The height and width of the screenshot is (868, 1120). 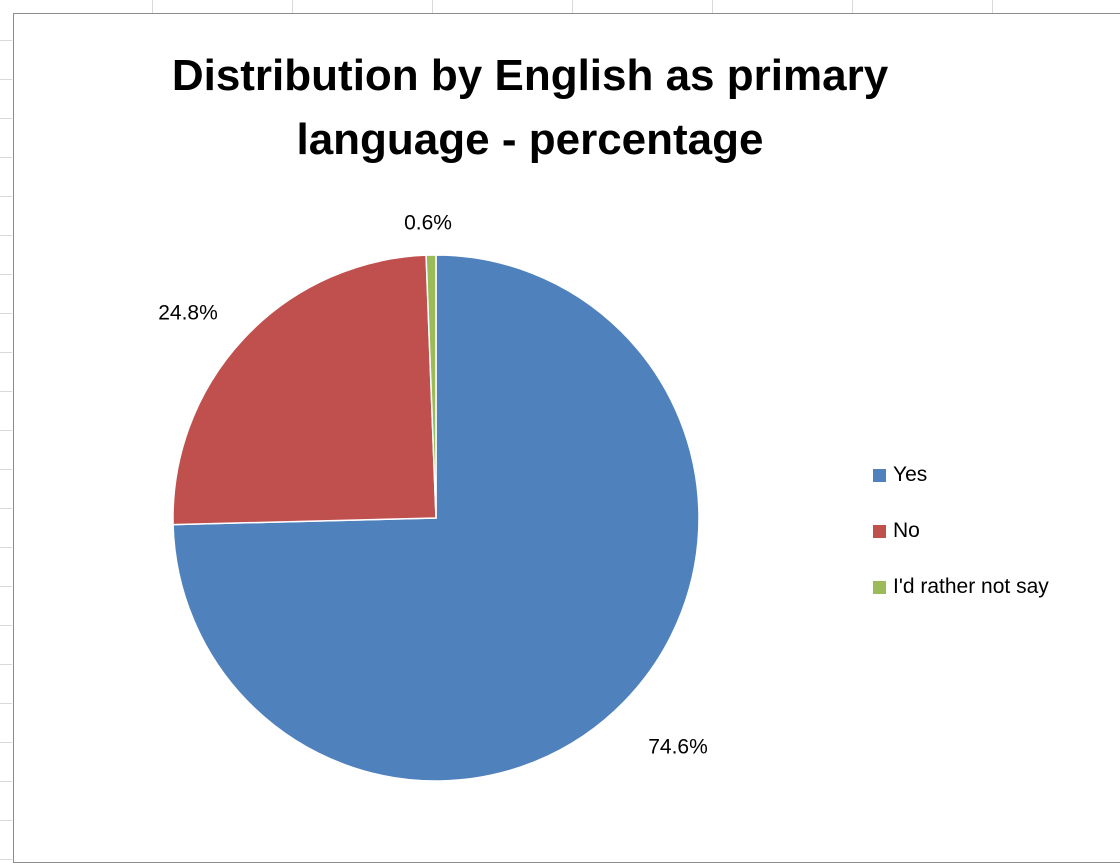 What do you see at coordinates (678, 747) in the screenshot?
I see `data-label-1: 74.6%` at bounding box center [678, 747].